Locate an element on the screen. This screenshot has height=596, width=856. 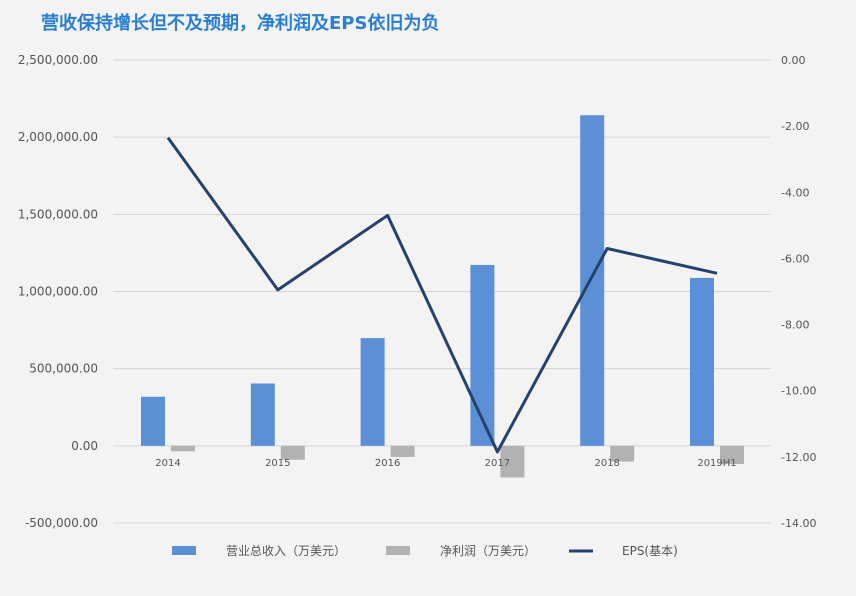
x-tick-label: 2014 is located at coordinates (167, 463).